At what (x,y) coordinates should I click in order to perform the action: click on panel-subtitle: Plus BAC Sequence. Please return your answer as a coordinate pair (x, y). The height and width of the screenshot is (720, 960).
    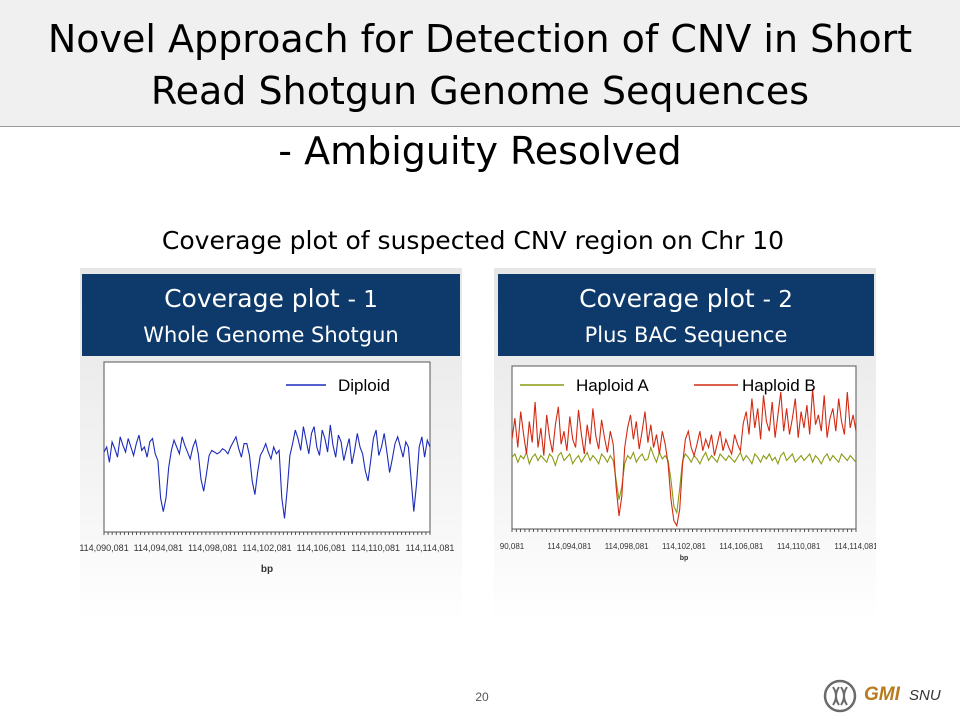
    Looking at the image, I should click on (686, 335).